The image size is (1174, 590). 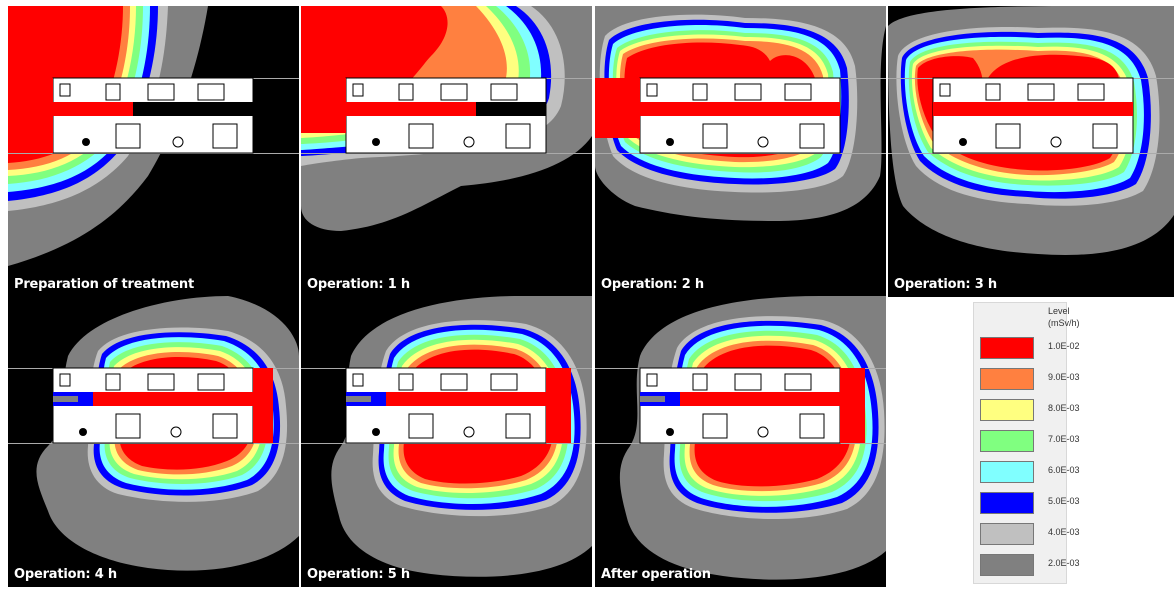 I want to click on panel-caption: After operation, so click(x=656, y=574).